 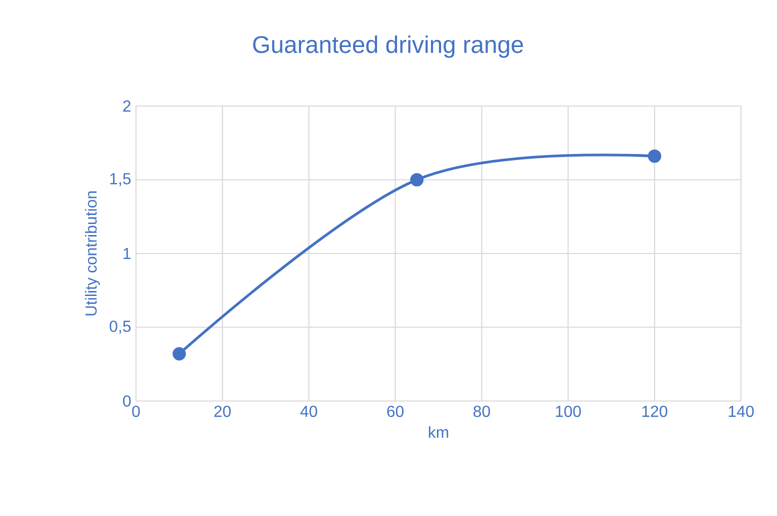 I want to click on y-axis-title: Utility contribution, so click(x=92, y=253).